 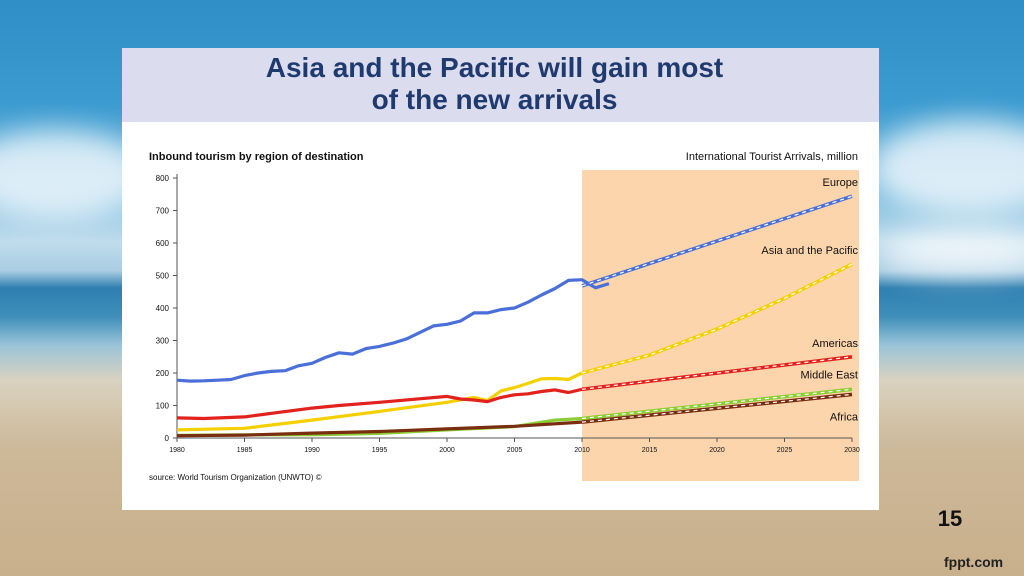 I want to click on x-tick-label: 1990, so click(x=312, y=450).